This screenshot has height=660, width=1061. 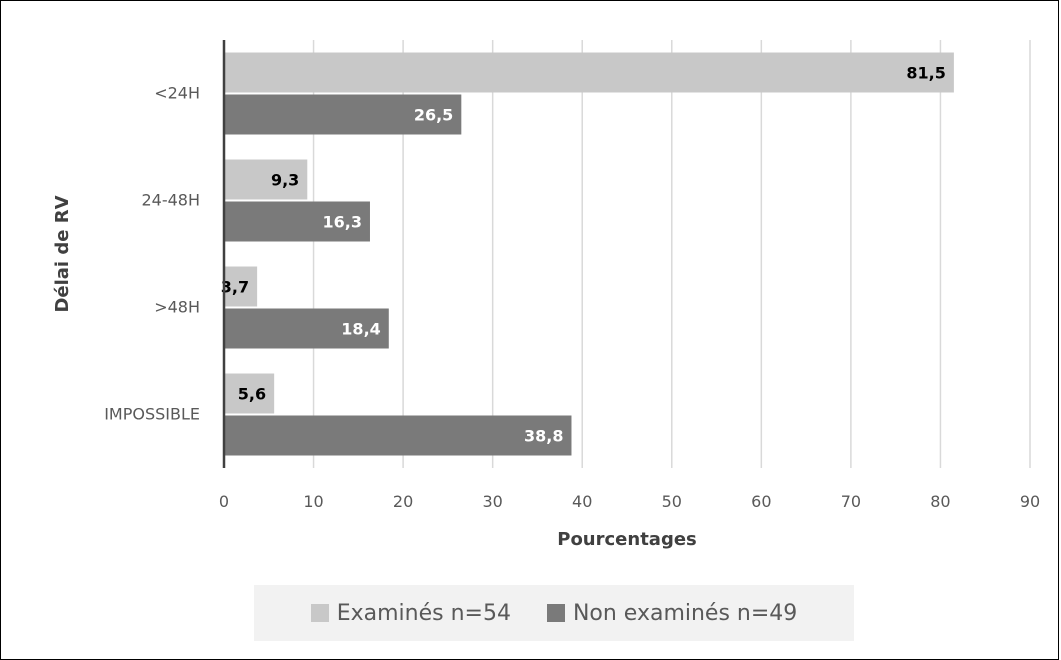 What do you see at coordinates (152, 254) in the screenshot?
I see `category-labels: <24H 24-48H >48H IMPOSSIBLE` at bounding box center [152, 254].